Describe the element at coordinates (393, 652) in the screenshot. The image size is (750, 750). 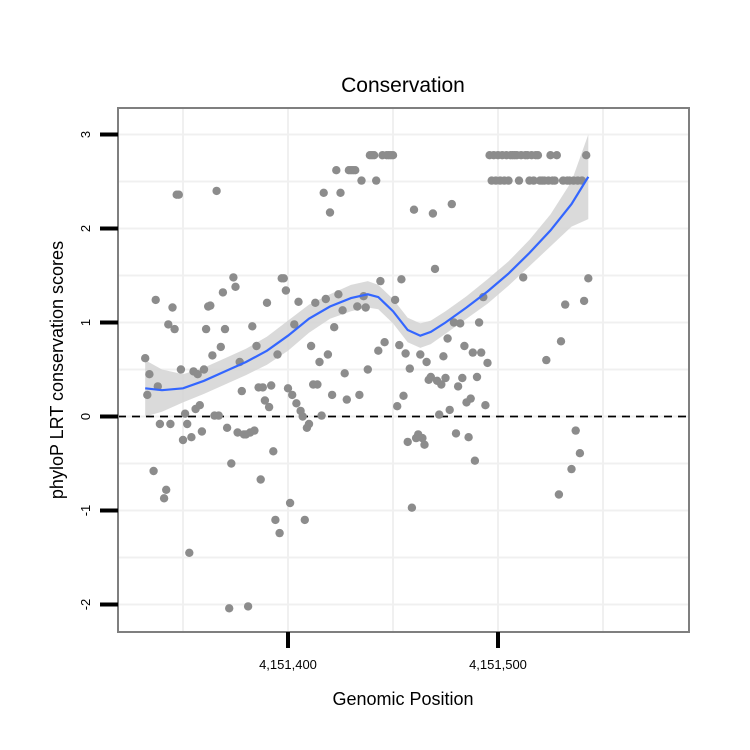
I see `x-axis-ticks: 4,151,400 4,151,500` at that location.